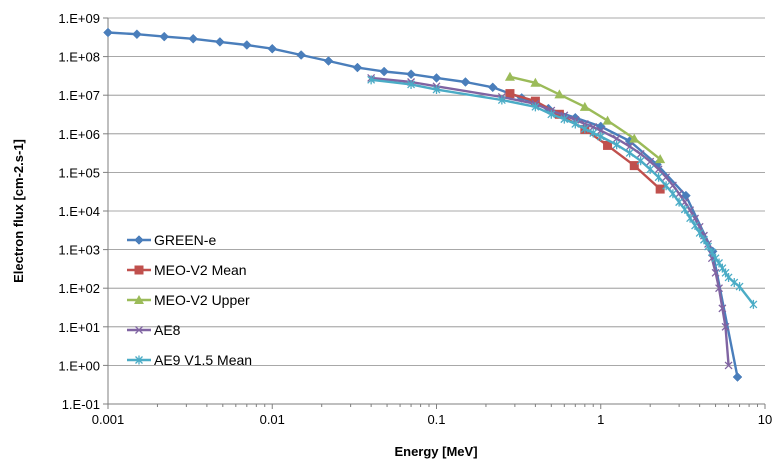  Describe the element at coordinates (202, 300) in the screenshot. I see `legend-label-meo-v2-upper: MEO-V2 Upper` at that location.